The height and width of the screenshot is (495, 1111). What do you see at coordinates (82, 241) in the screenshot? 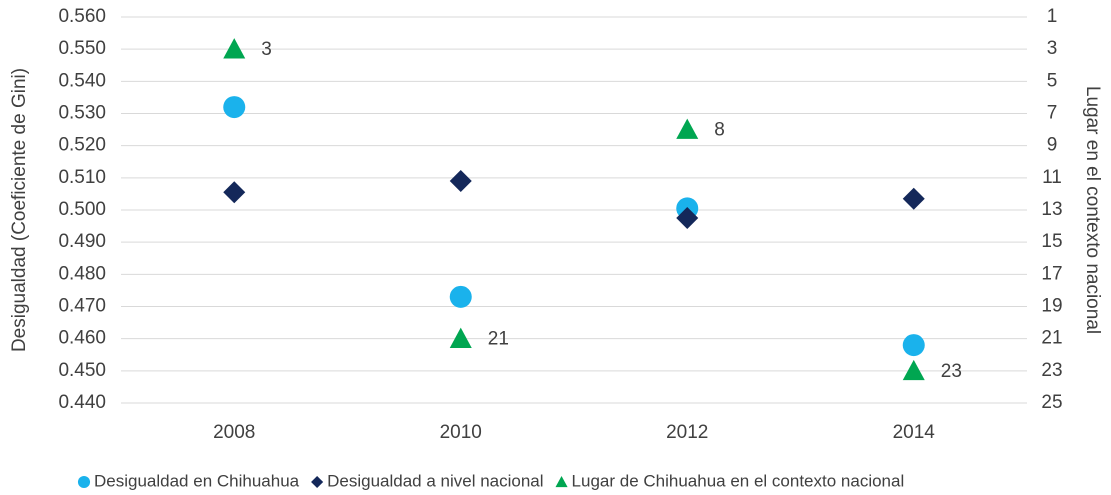
I see `y-tick-label: 0.490` at bounding box center [82, 241].